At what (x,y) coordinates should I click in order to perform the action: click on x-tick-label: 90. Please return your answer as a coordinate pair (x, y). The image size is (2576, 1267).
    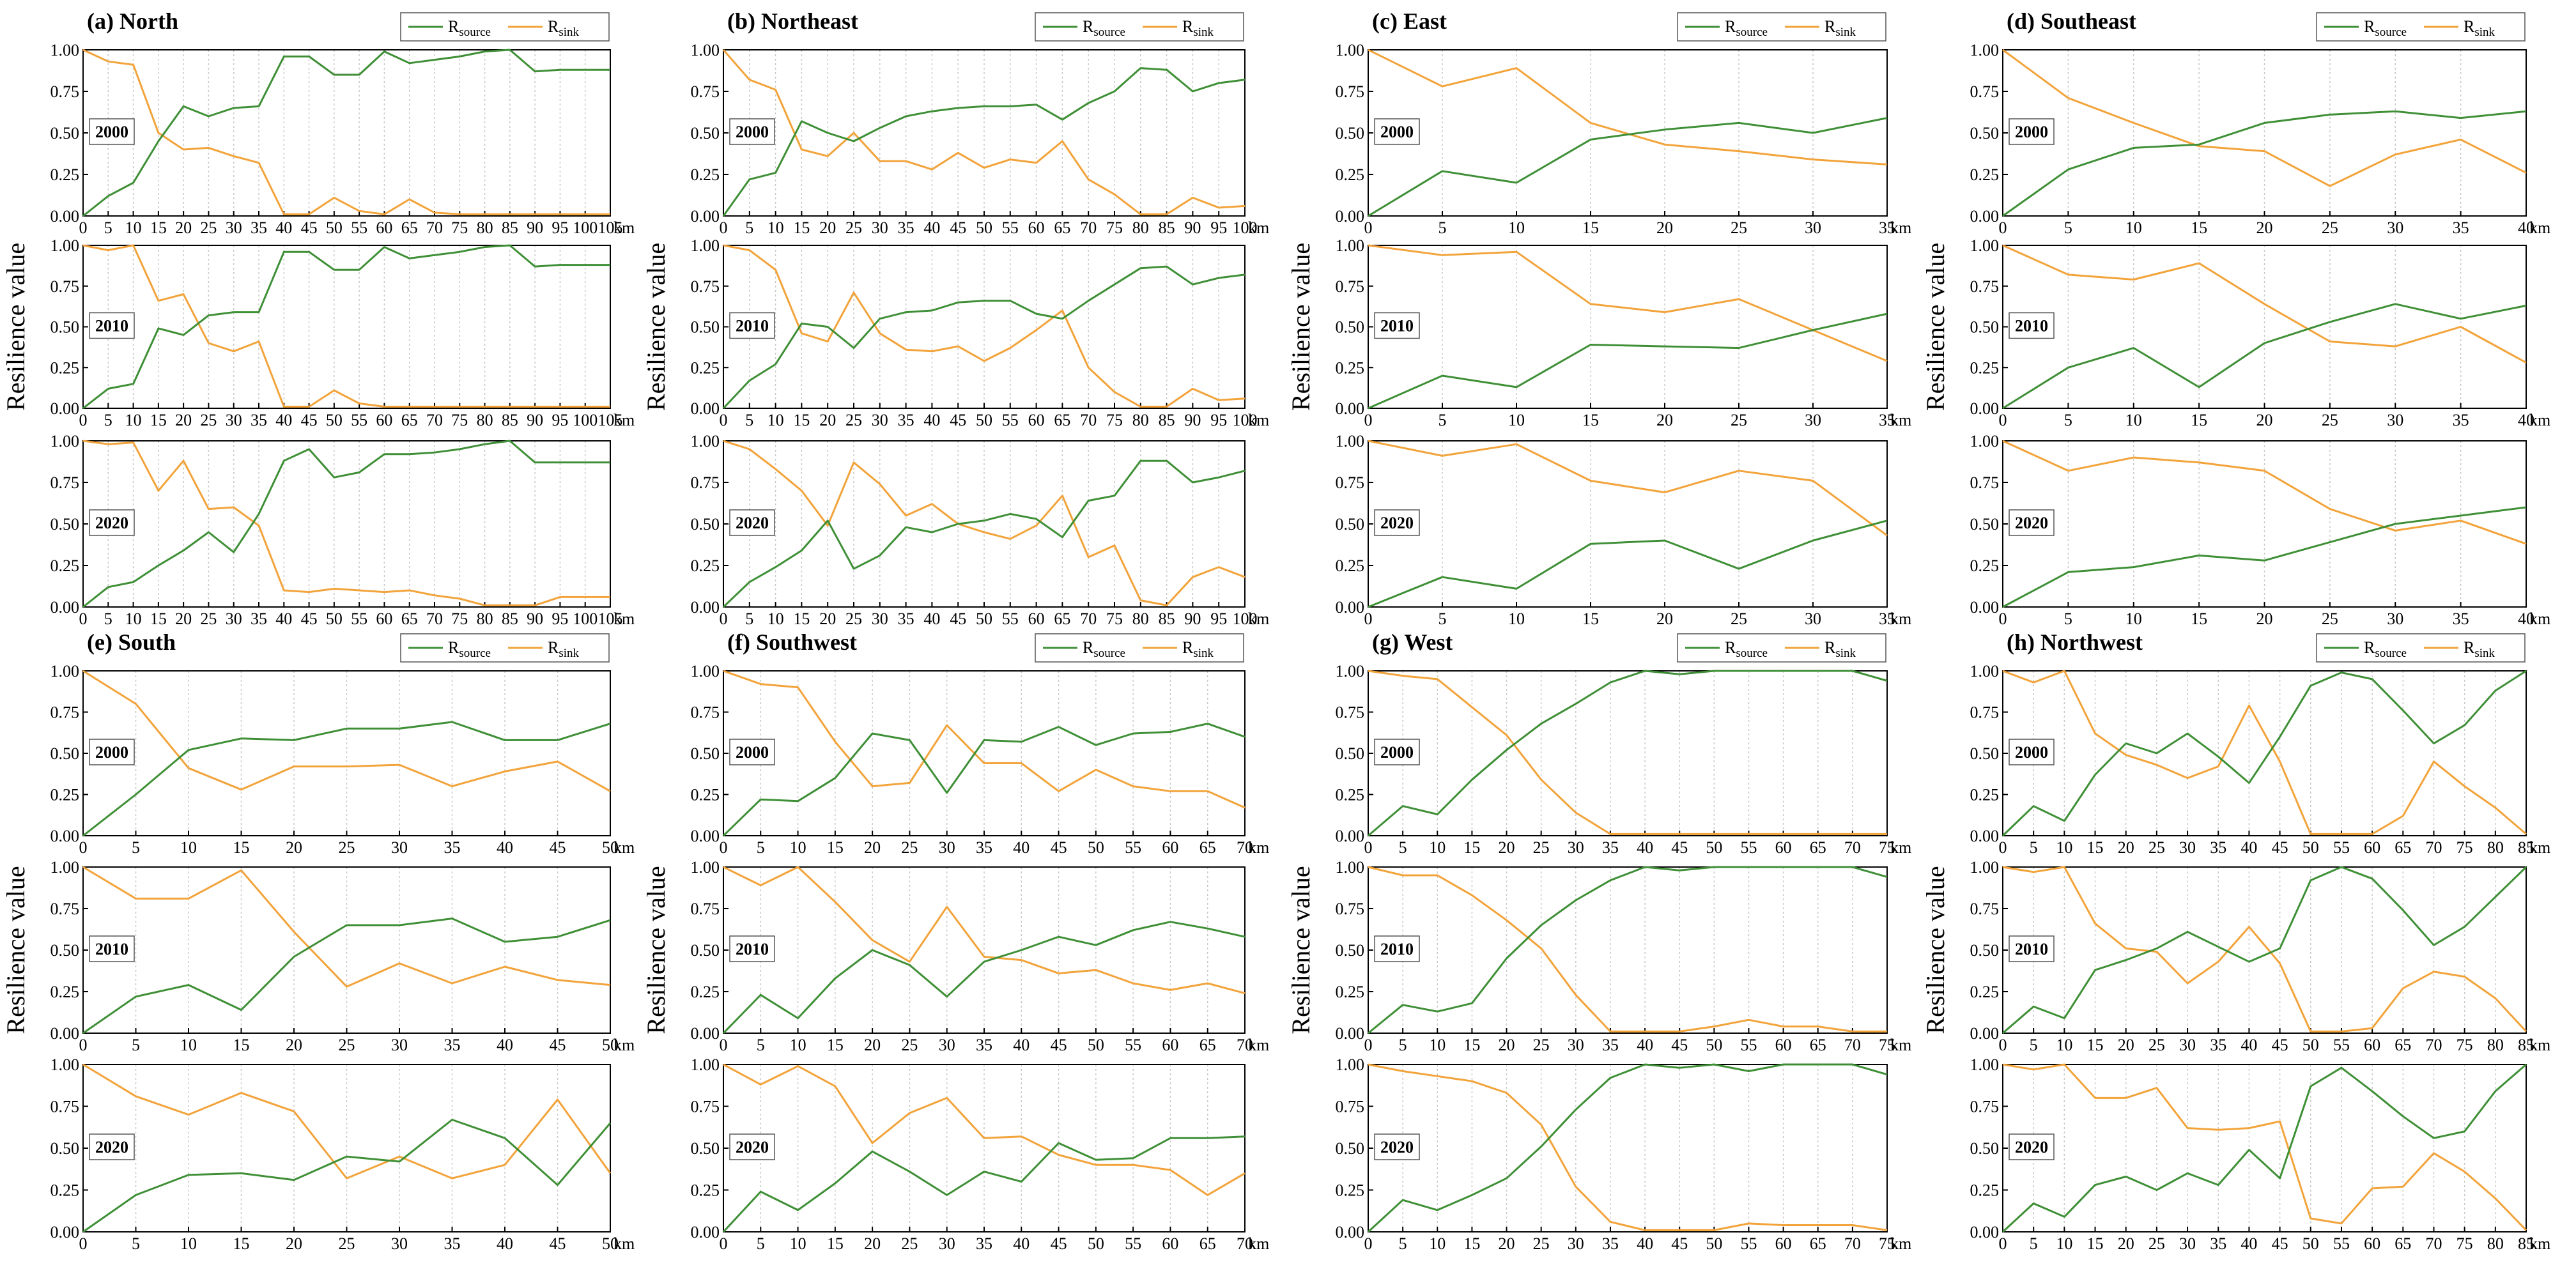
    Looking at the image, I should click on (1192, 619).